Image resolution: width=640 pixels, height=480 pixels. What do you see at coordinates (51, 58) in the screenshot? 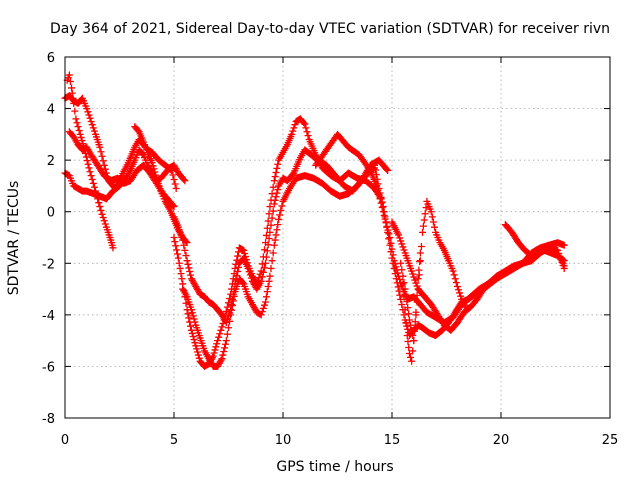
I see `y-tick-label: 6` at bounding box center [51, 58].